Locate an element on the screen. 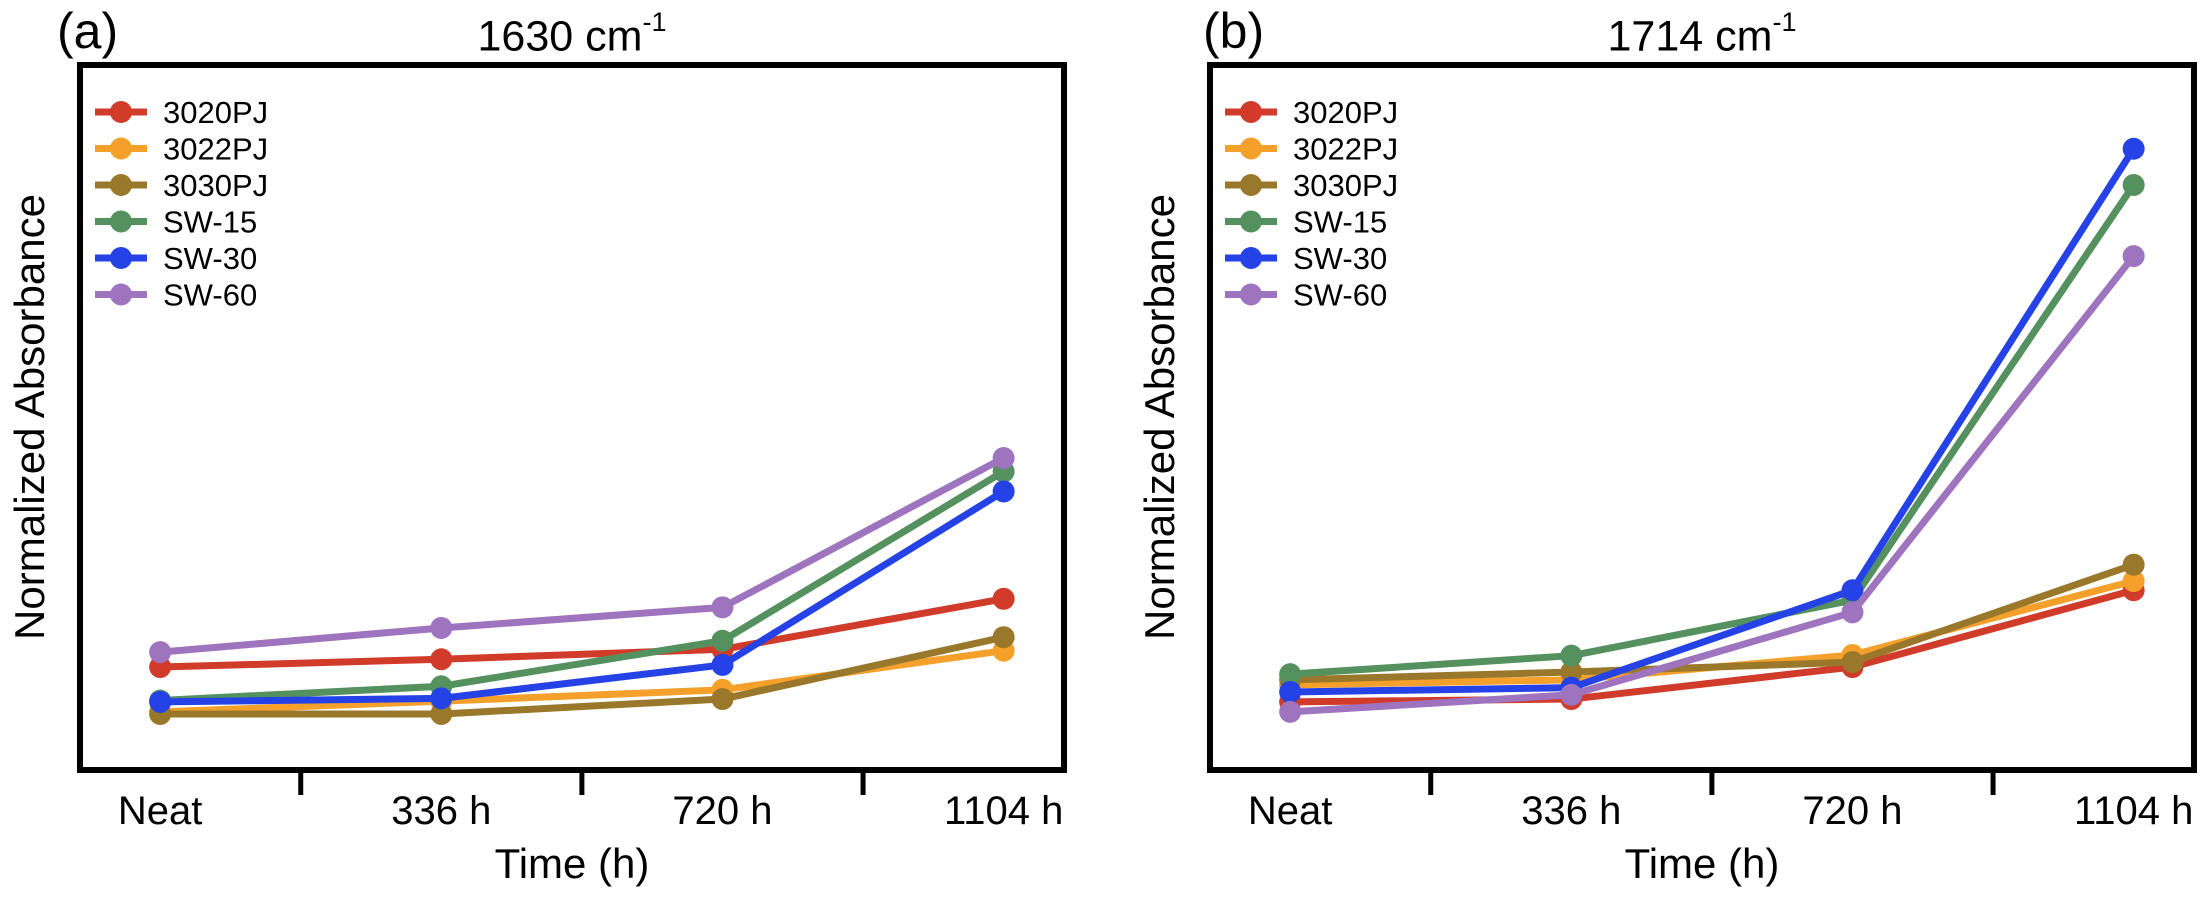  panel-b-title-base: 1714 cm is located at coordinates (1690, 36).